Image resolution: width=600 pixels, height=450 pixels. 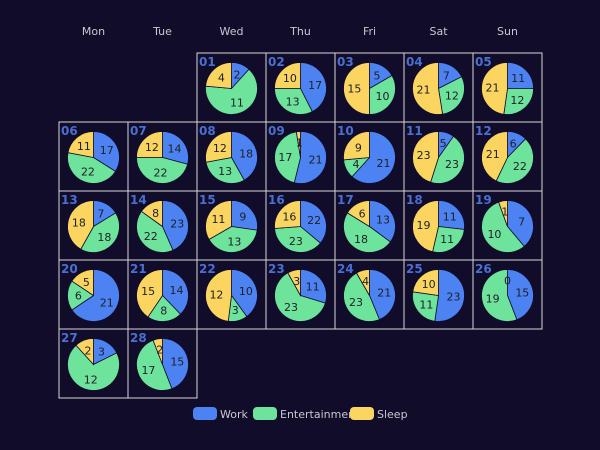 I want to click on day-cell: 22 23 16 16, so click(x=300, y=225).